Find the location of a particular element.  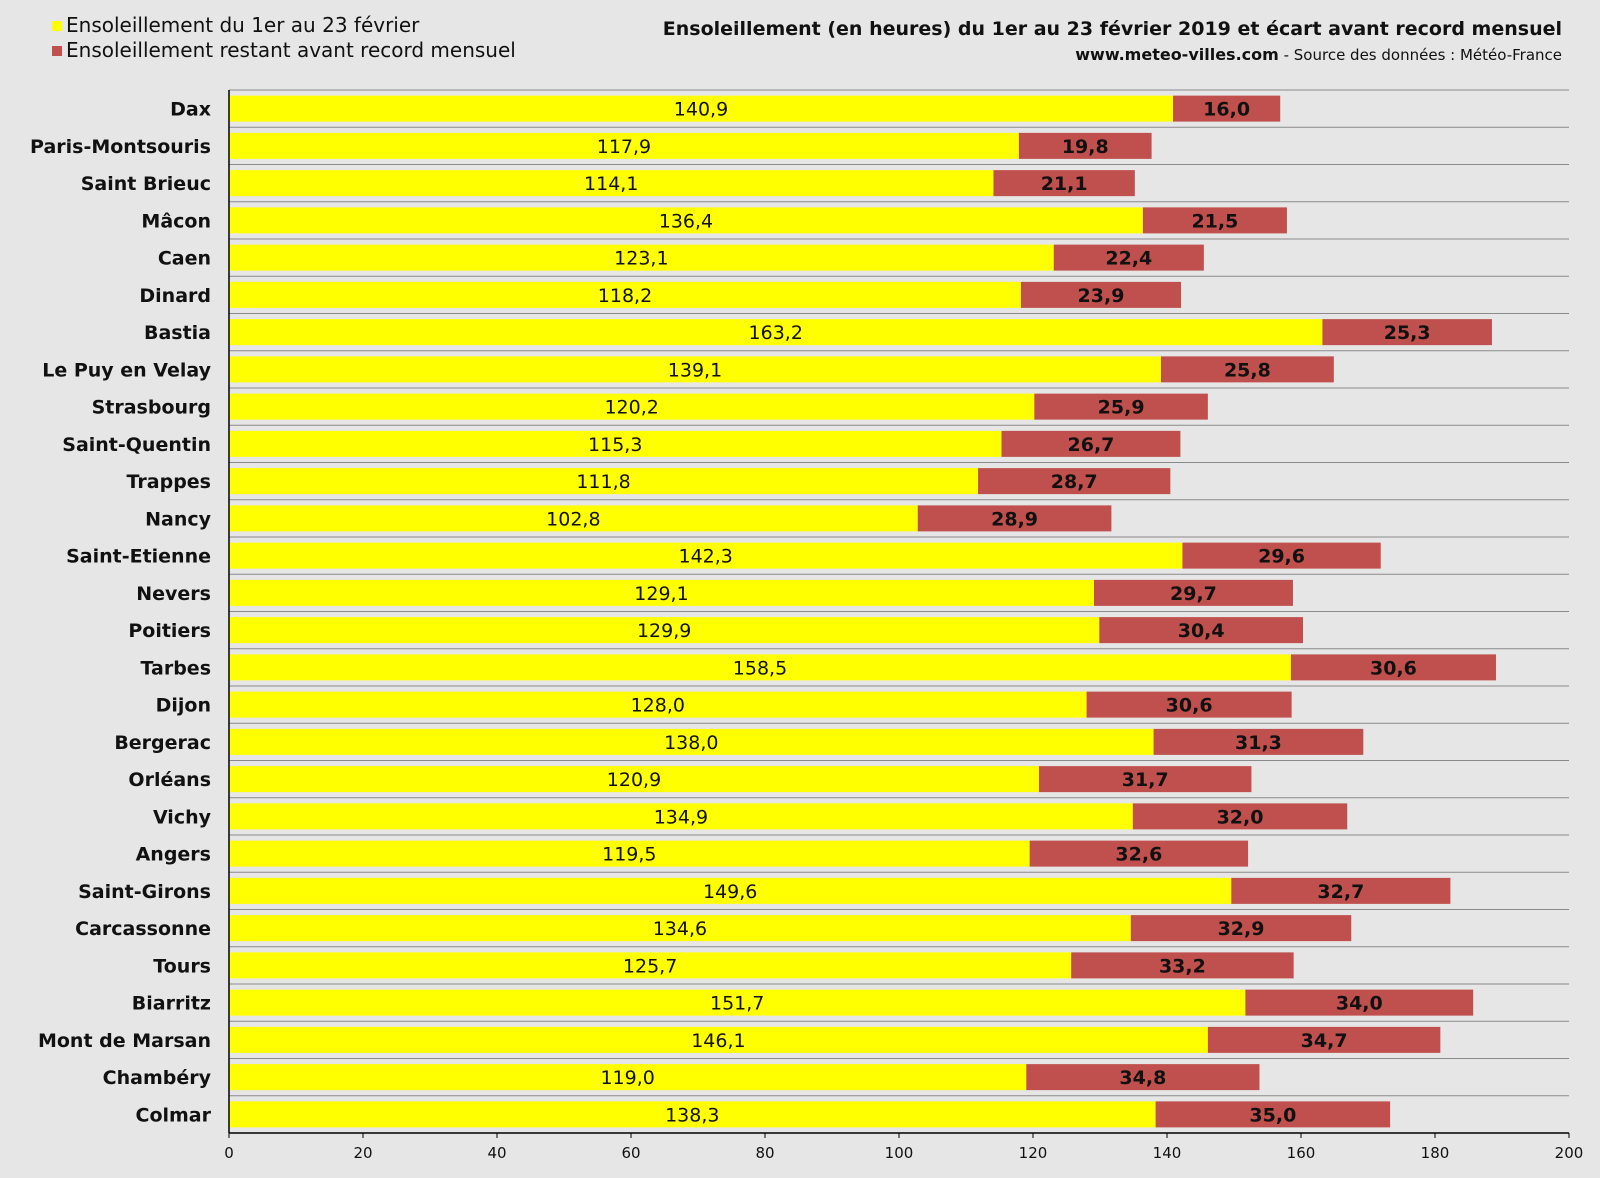

x-tick-label: 200 is located at coordinates (1569, 1153).